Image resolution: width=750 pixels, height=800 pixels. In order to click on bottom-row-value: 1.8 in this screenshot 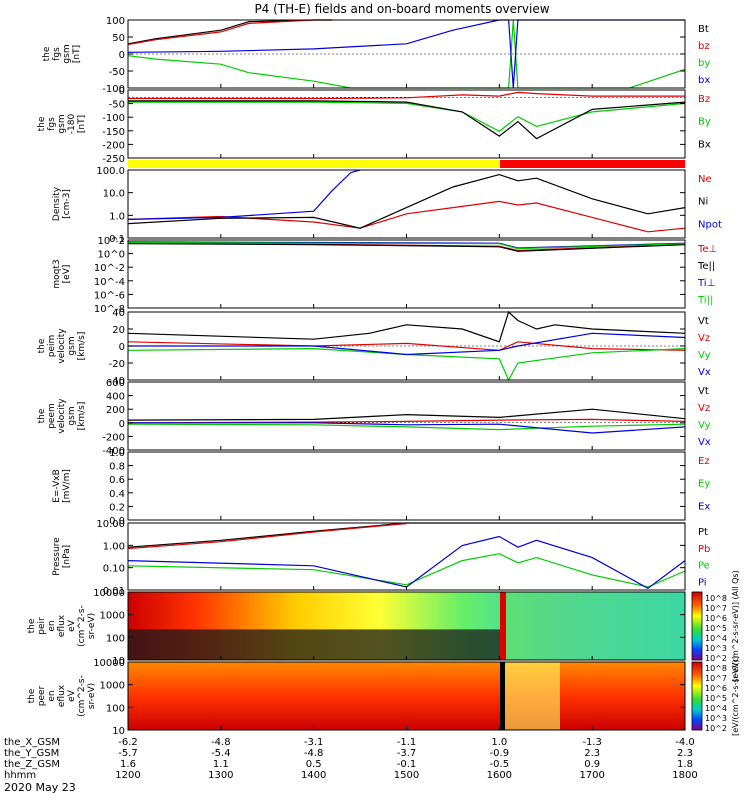, I will do `click(685, 764)`.